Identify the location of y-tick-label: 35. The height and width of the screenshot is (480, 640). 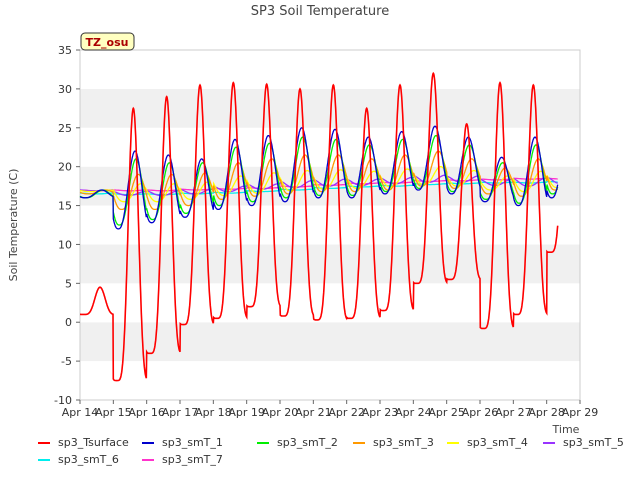
(65, 50).